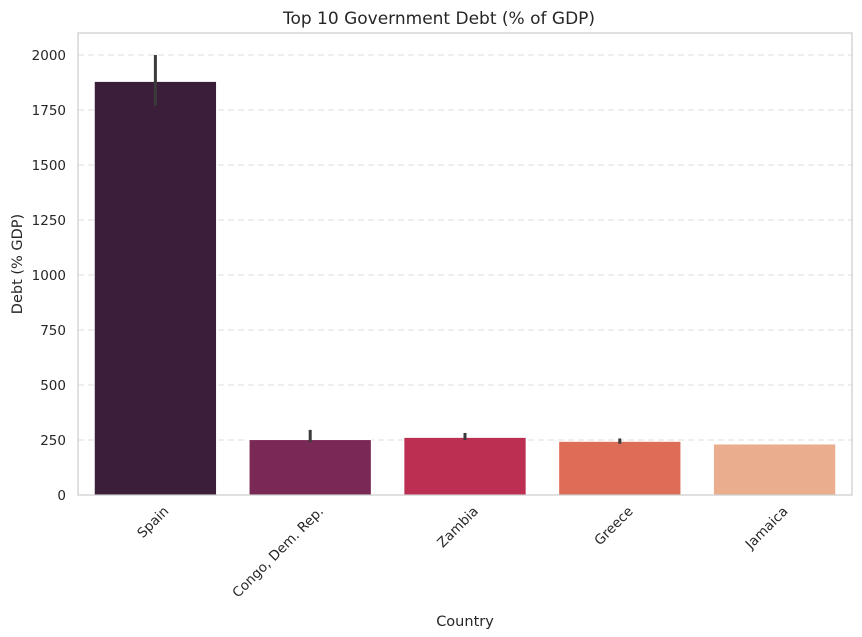 The height and width of the screenshot is (637, 862). Describe the element at coordinates (49, 221) in the screenshot. I see `y-tick-label: 1250` at that location.